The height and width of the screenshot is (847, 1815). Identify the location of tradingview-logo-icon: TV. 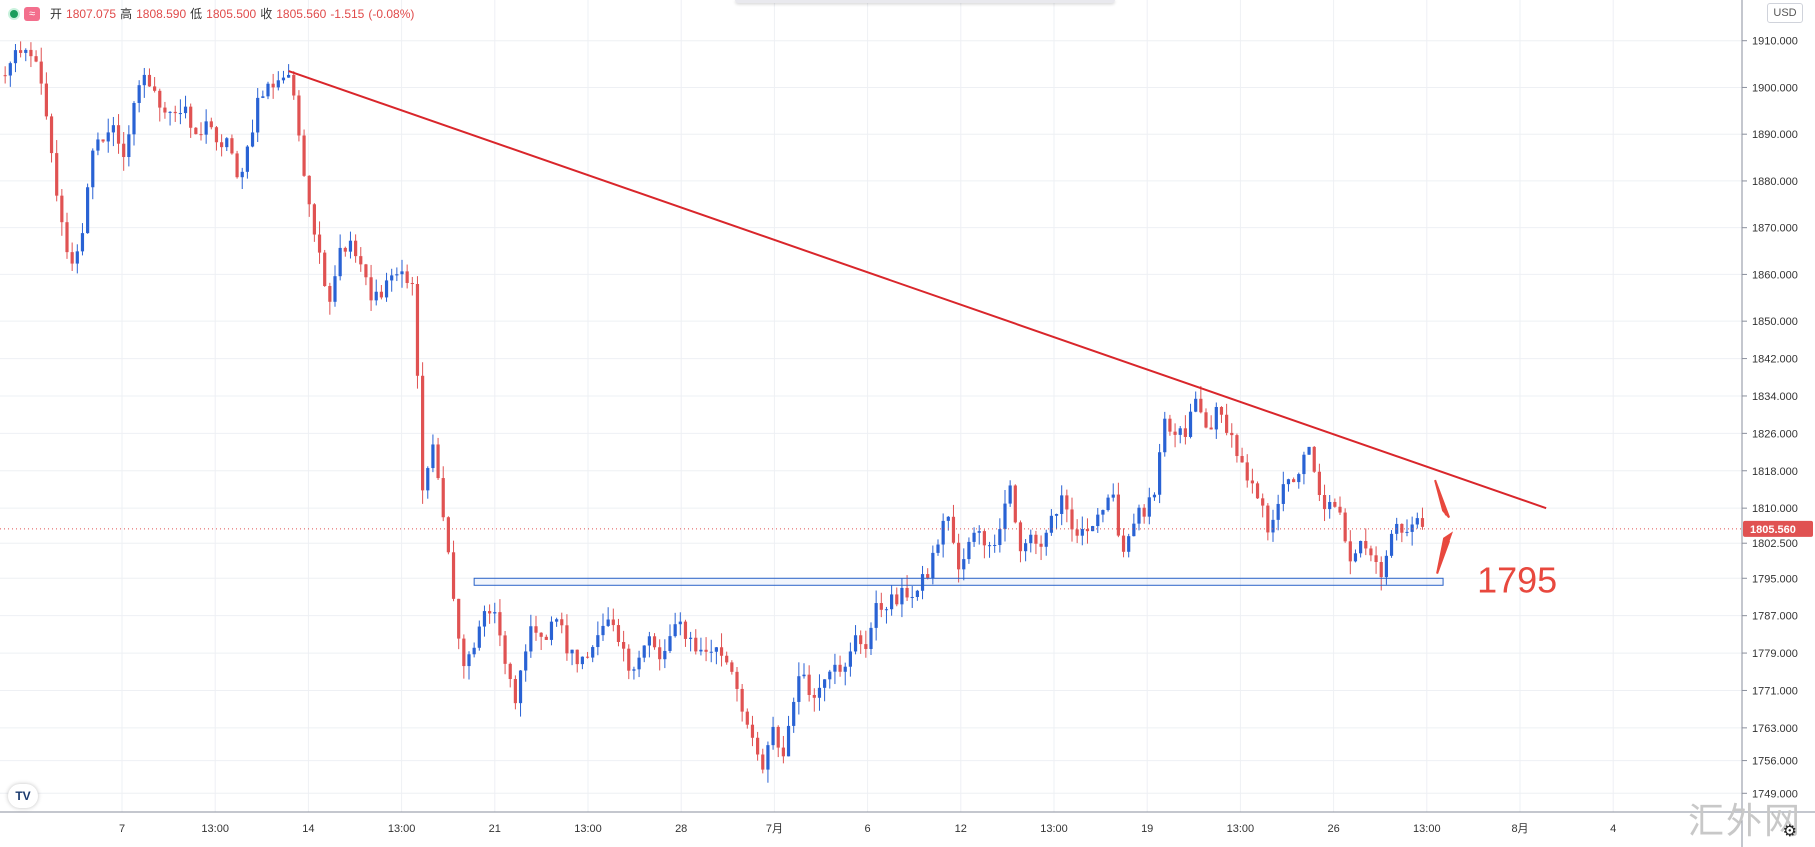
(23, 796).